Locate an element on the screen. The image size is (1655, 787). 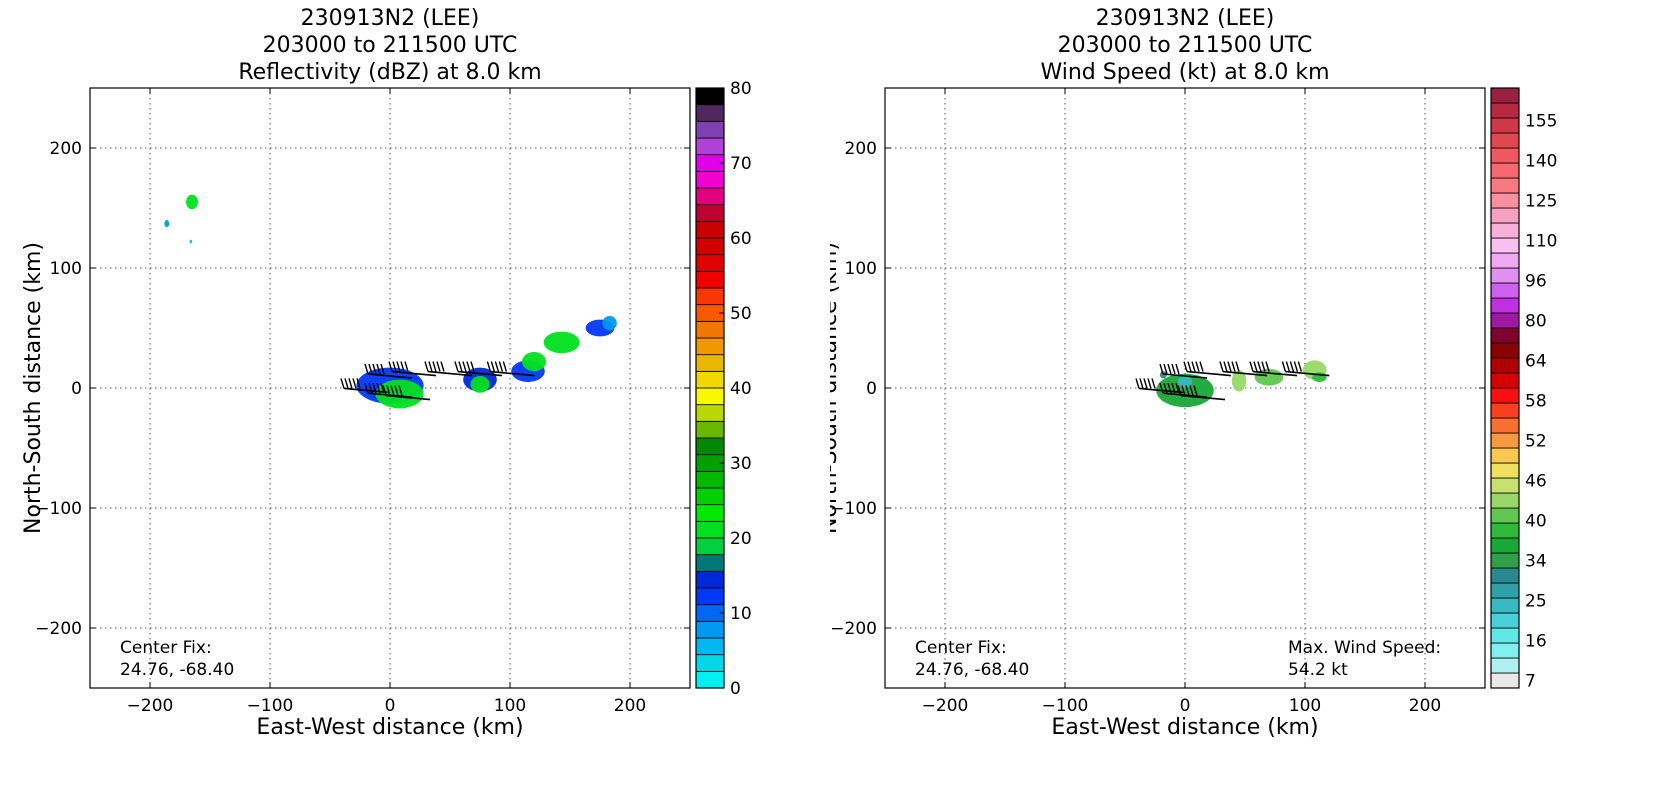
colorbar-tick-label: 110 is located at coordinates (1541, 242).